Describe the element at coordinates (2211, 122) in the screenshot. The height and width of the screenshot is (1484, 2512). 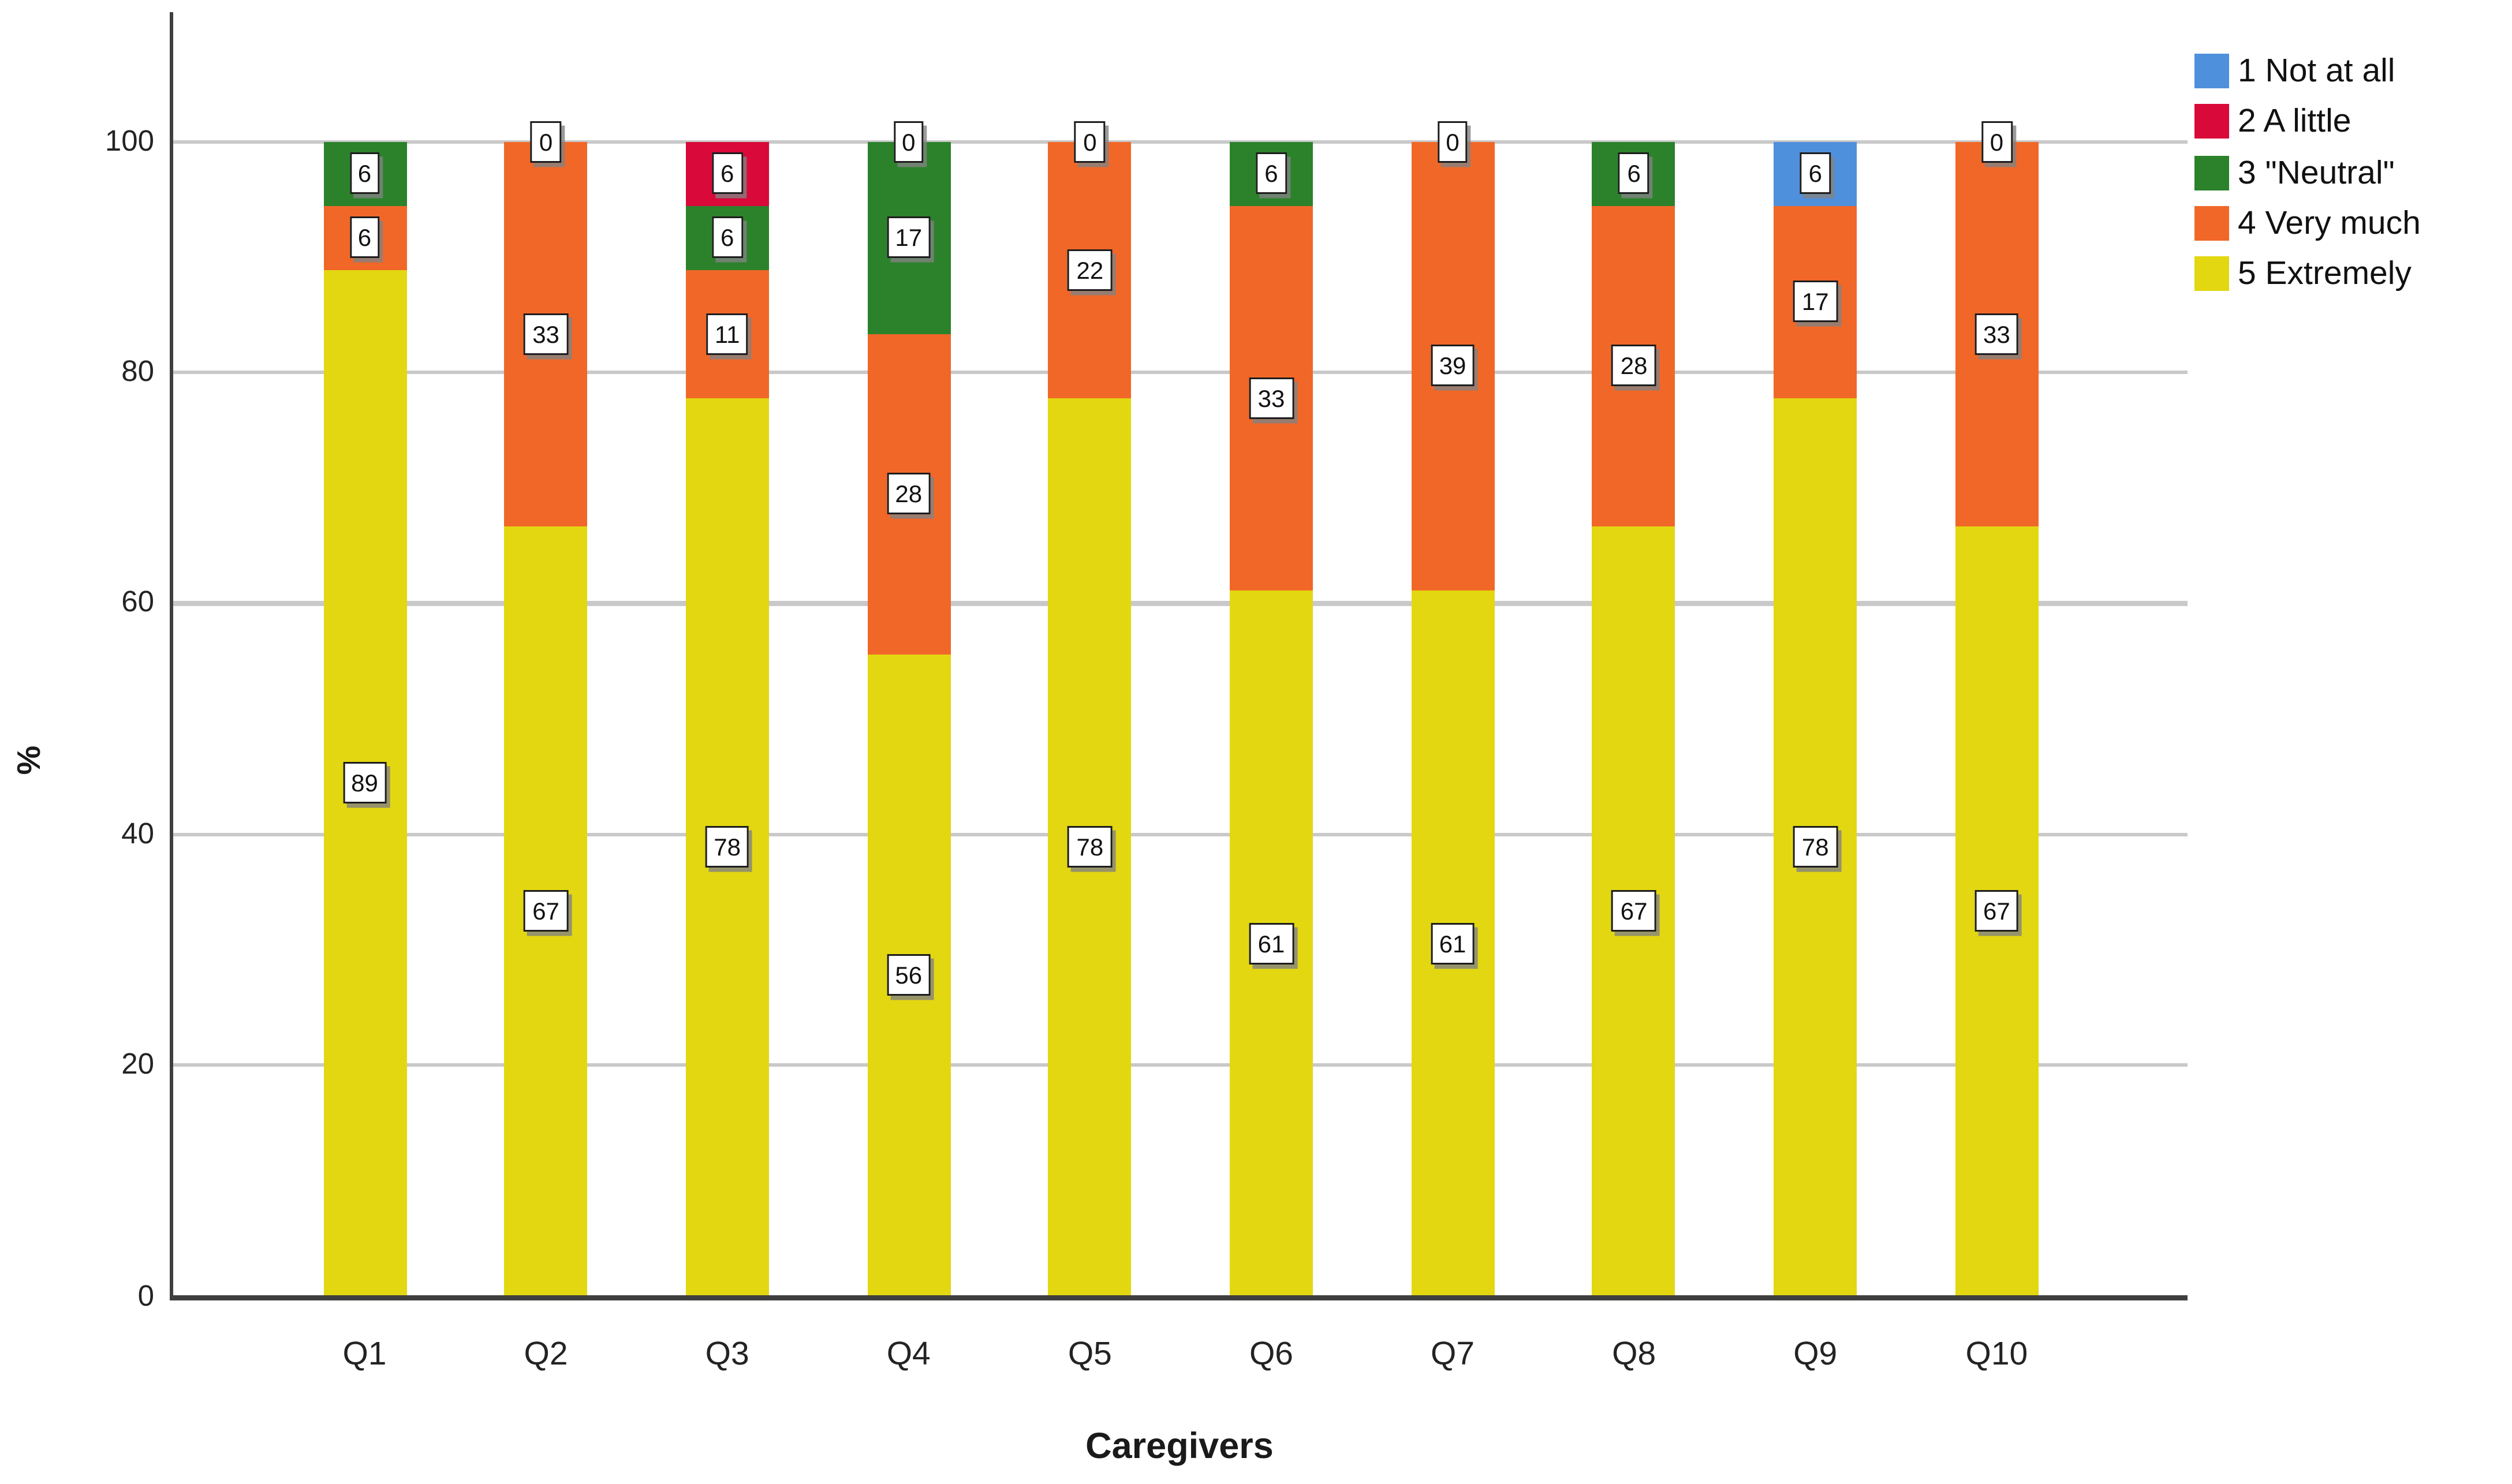
I see `legend-swatch-a_little` at that location.